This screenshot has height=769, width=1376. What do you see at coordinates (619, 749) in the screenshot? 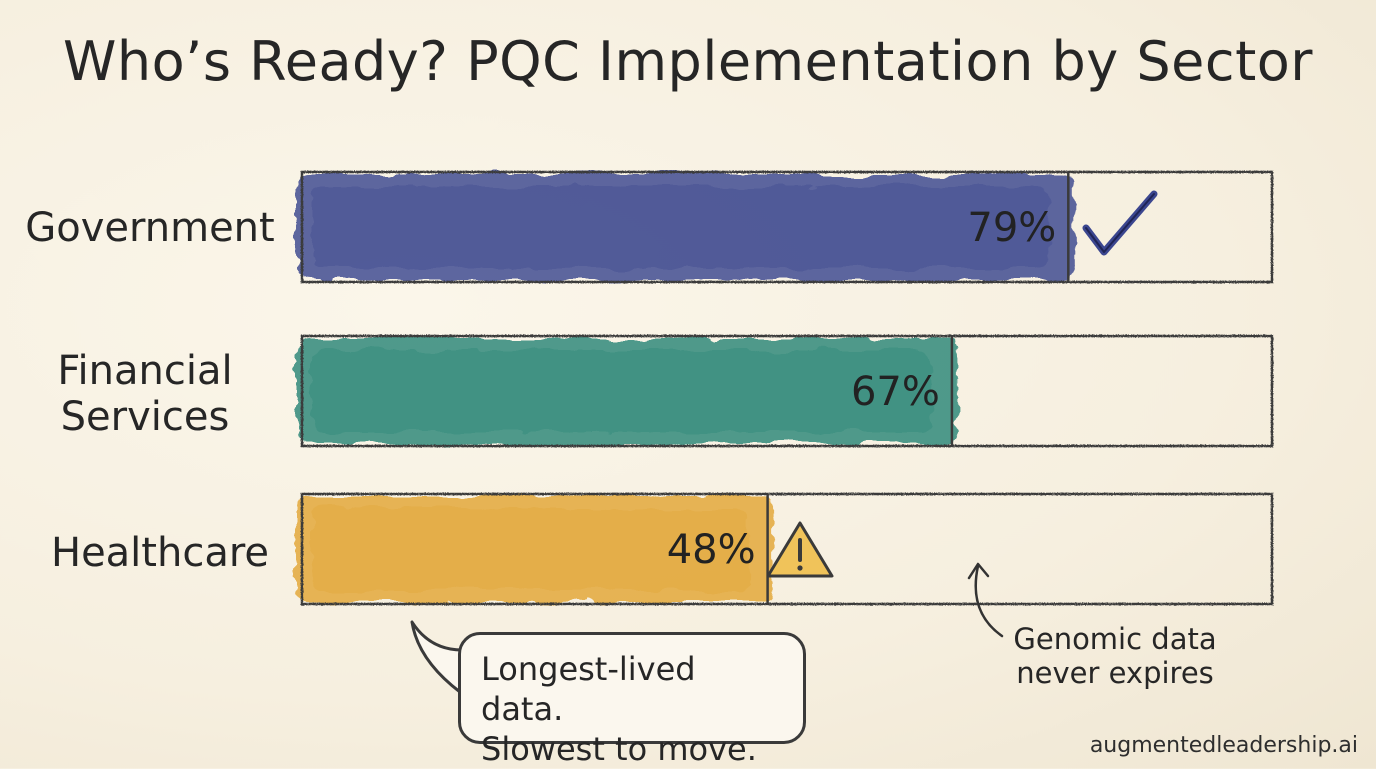
I see `callout-line-2: Slowest to move.` at bounding box center [619, 749].